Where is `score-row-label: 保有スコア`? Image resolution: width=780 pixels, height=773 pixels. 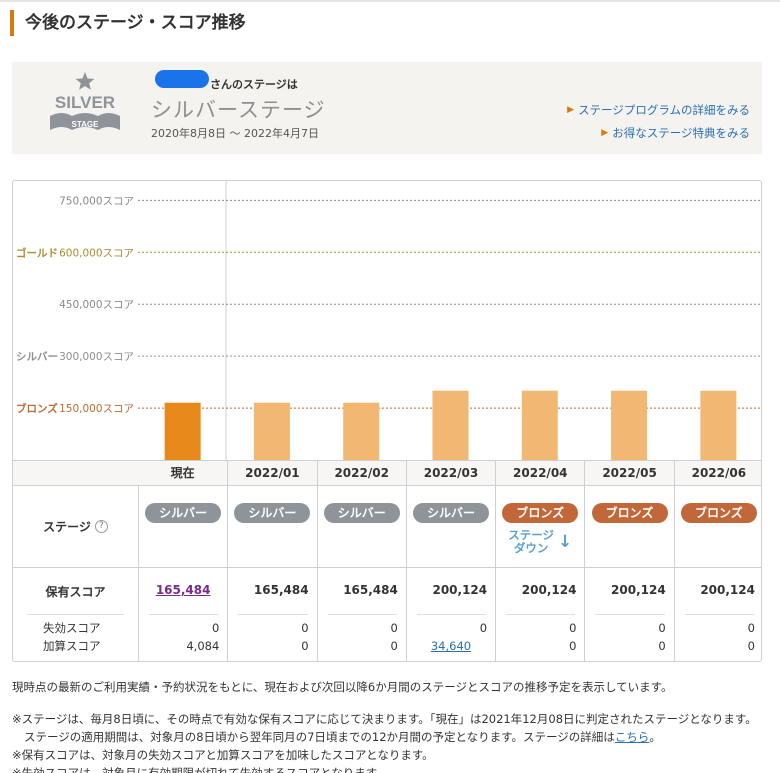 score-row-label: 保有スコア is located at coordinates (75, 591).